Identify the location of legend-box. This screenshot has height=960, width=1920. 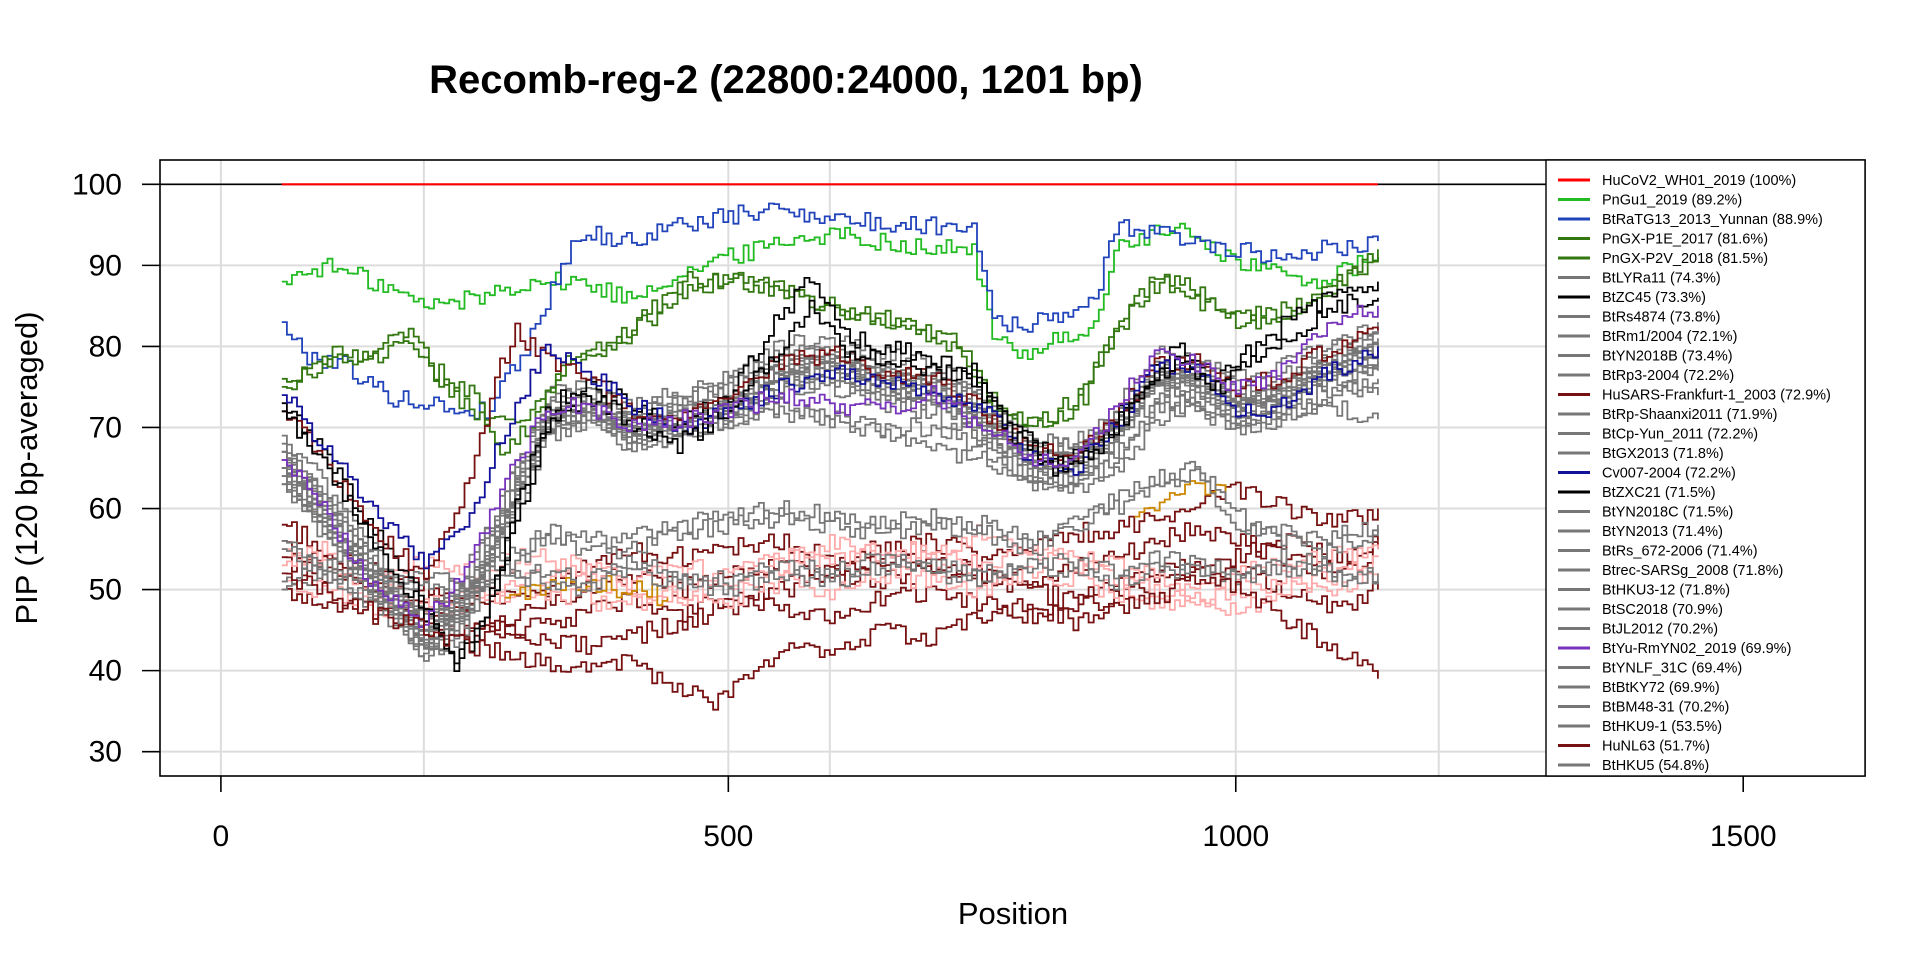
(1705, 468).